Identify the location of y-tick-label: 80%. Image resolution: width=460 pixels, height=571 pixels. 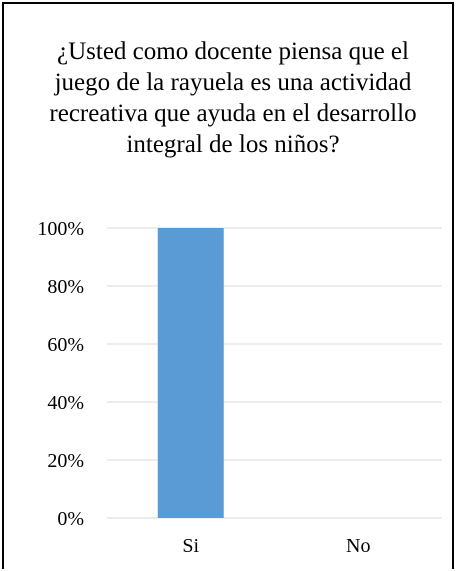
(65, 287).